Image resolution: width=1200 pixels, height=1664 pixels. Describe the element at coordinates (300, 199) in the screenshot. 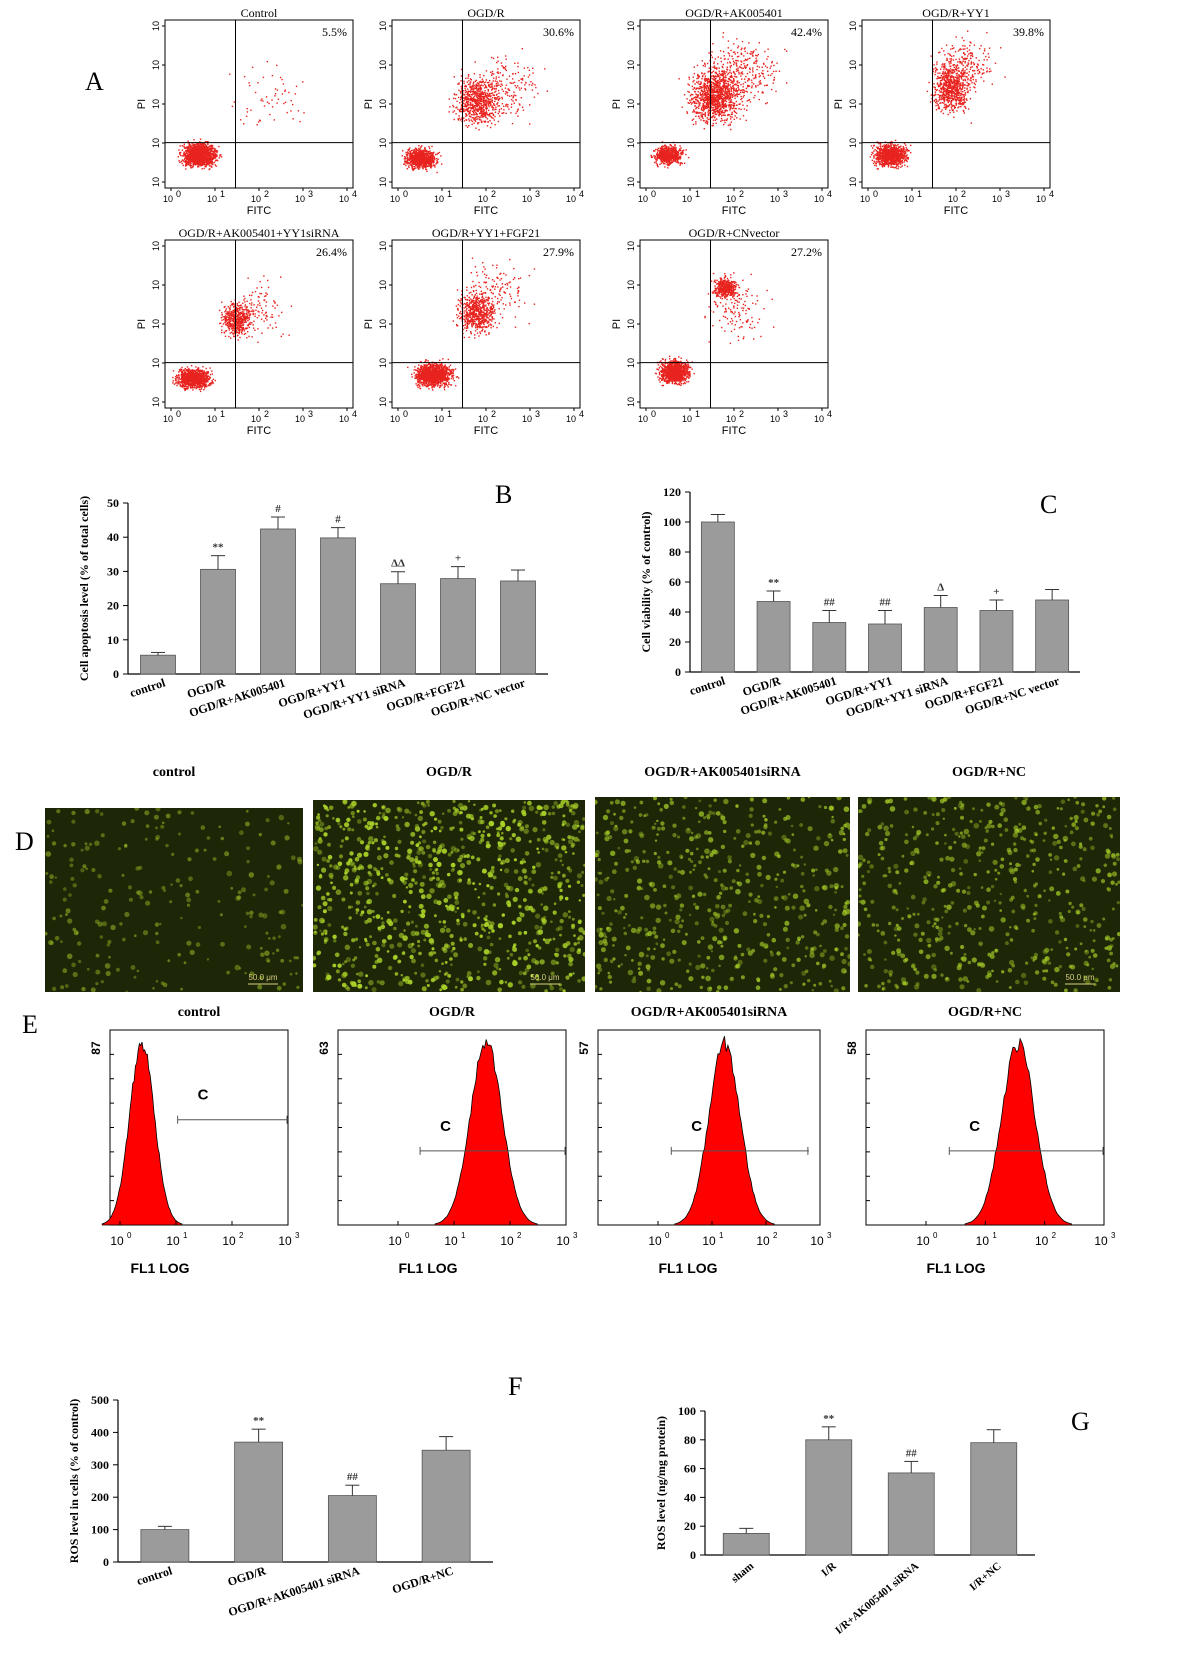

I see `x-tick-label: 10` at that location.